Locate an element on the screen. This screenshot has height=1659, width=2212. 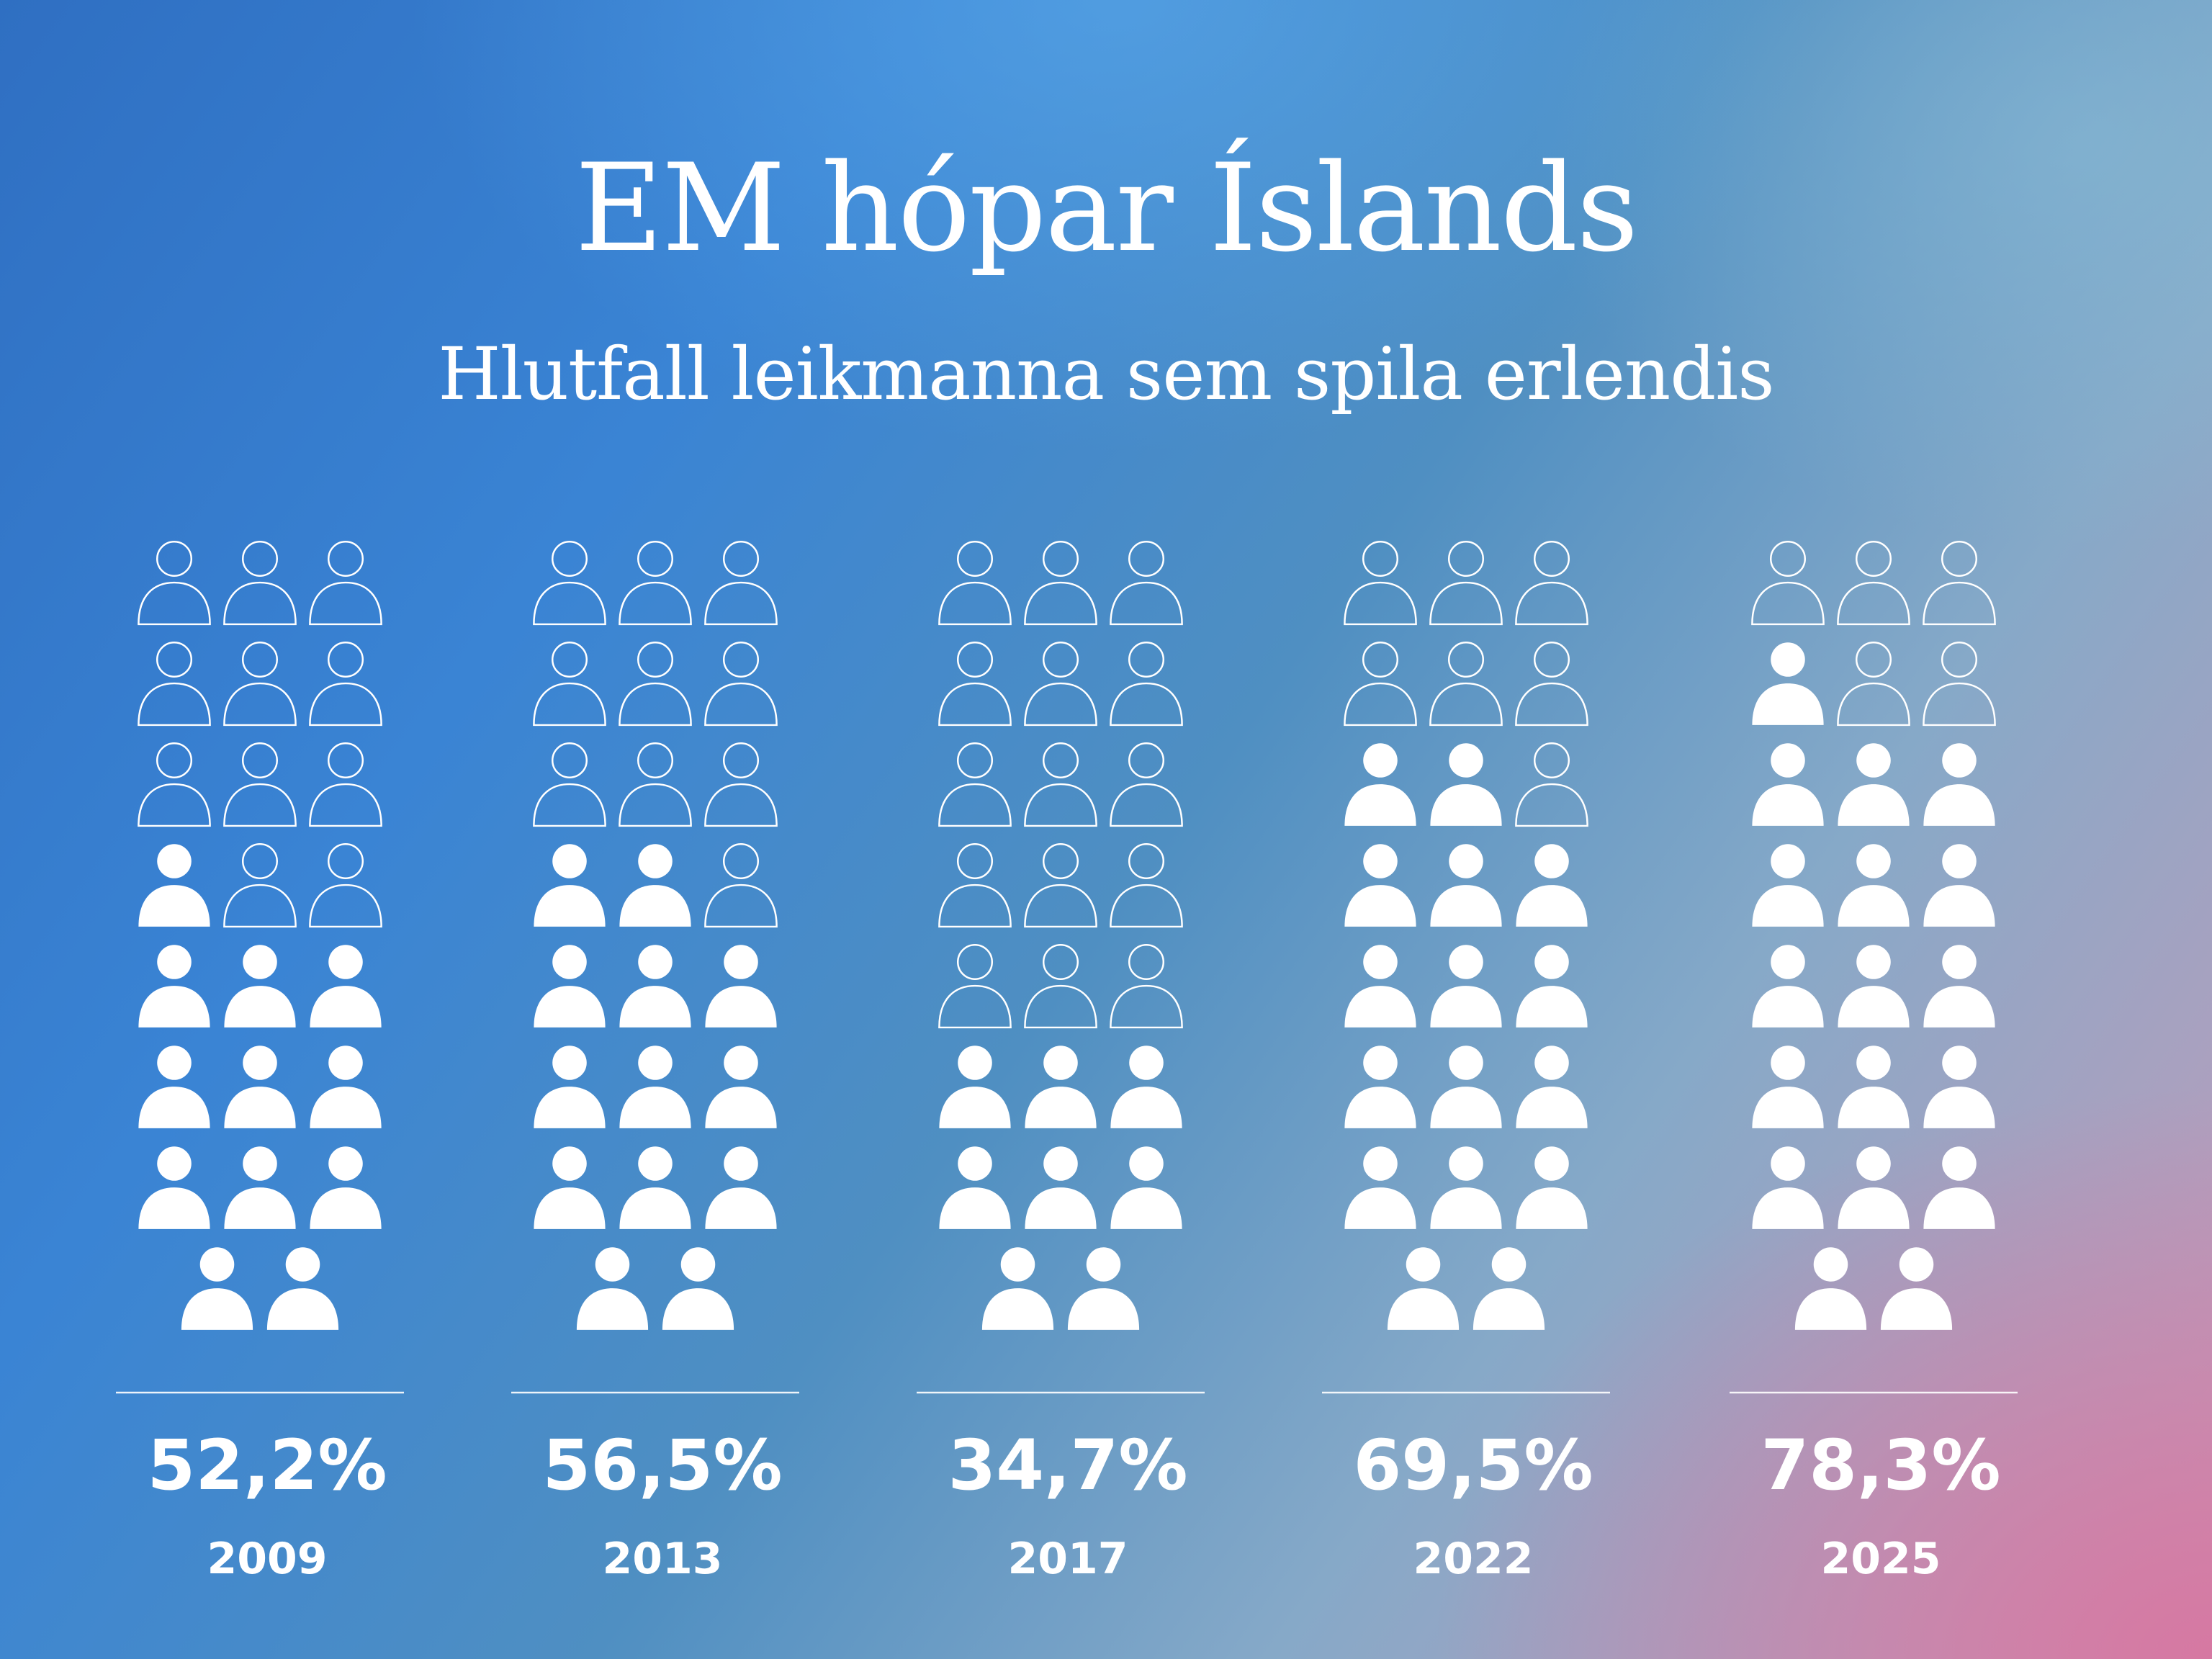
year-label: 2013 is located at coordinates (663, 1559).